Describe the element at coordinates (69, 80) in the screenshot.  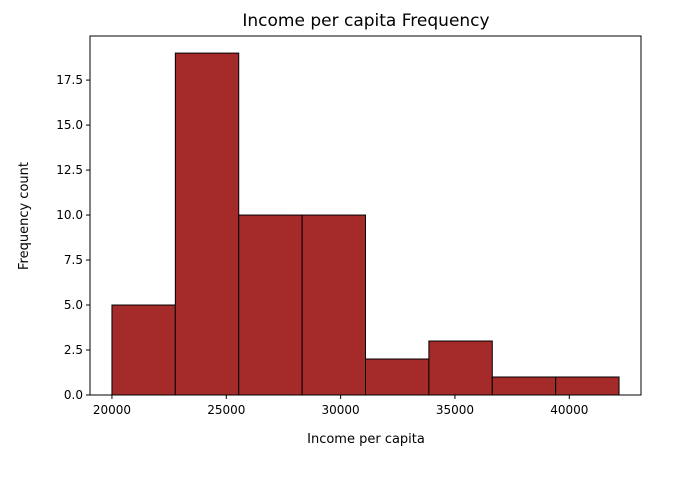
I see `y-tick-label: 17.5` at that location.